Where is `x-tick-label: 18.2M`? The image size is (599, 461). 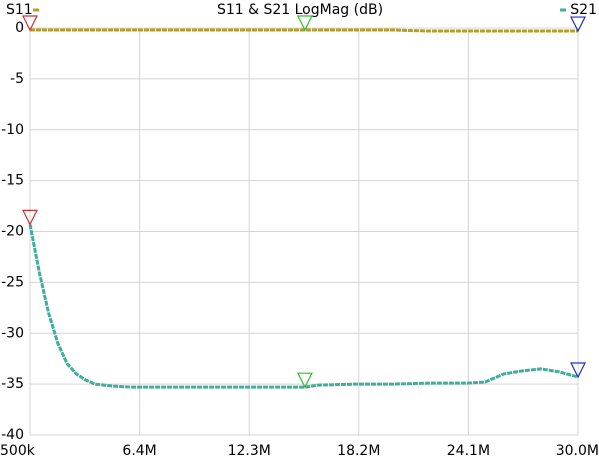
x-tick-label: 18.2M is located at coordinates (358, 451).